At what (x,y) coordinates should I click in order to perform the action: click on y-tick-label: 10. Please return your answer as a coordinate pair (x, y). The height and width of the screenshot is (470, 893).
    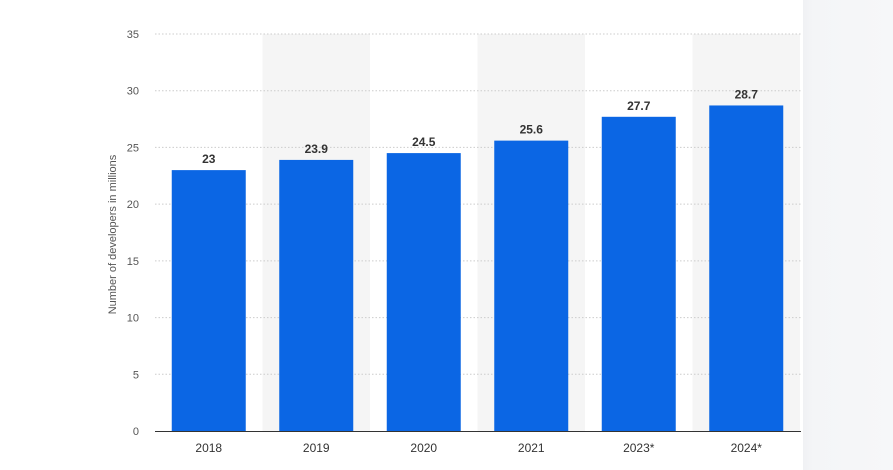
    Looking at the image, I should click on (133, 319).